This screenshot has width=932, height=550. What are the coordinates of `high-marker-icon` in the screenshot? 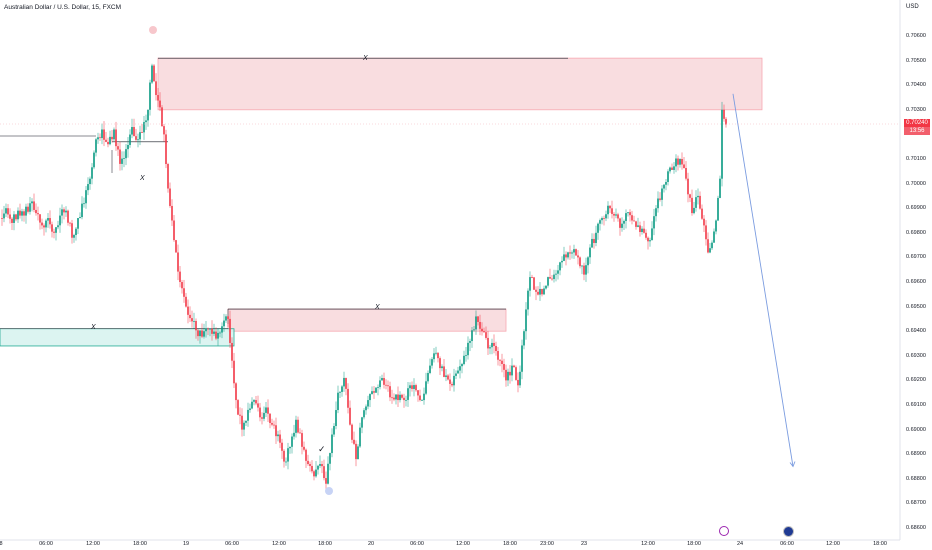 It's located at (153, 30).